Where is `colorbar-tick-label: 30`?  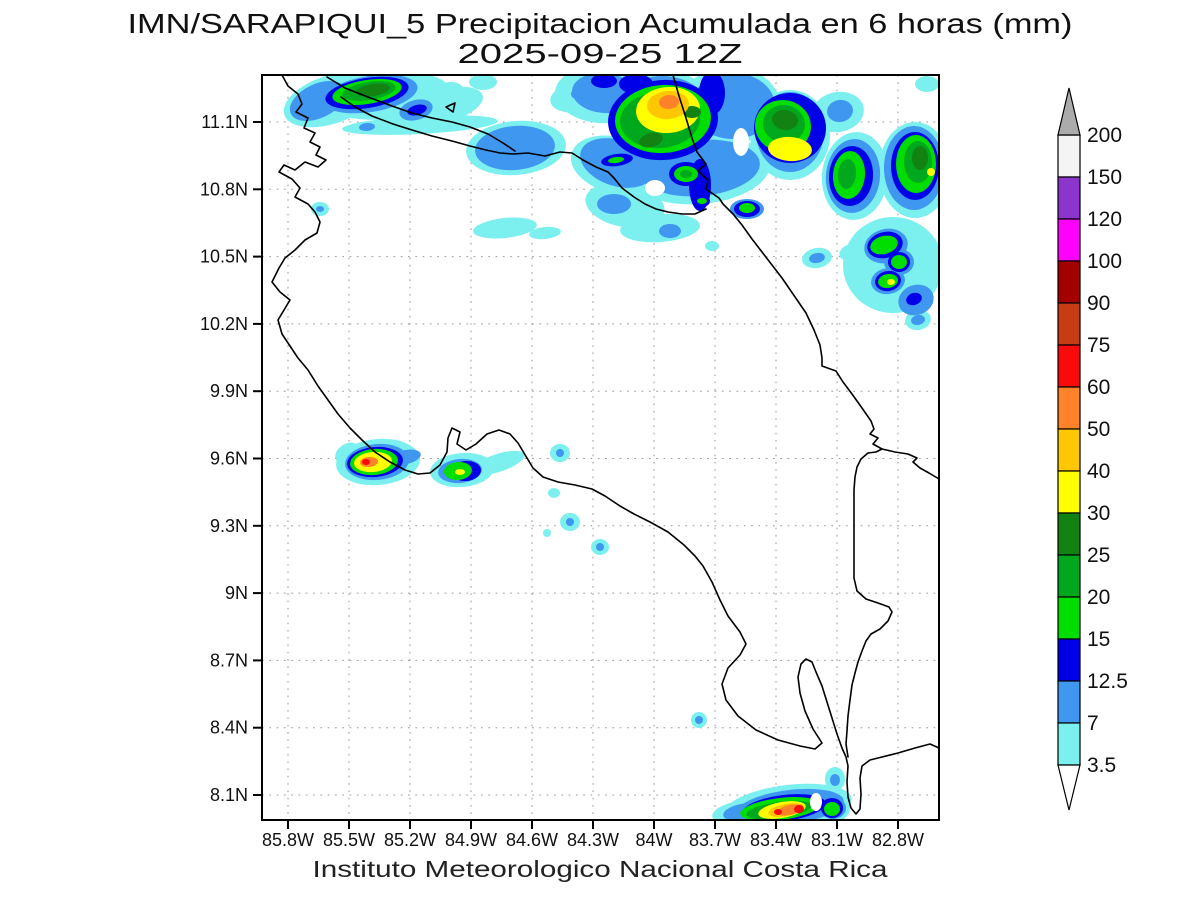 colorbar-tick-label: 30 is located at coordinates (1098, 513).